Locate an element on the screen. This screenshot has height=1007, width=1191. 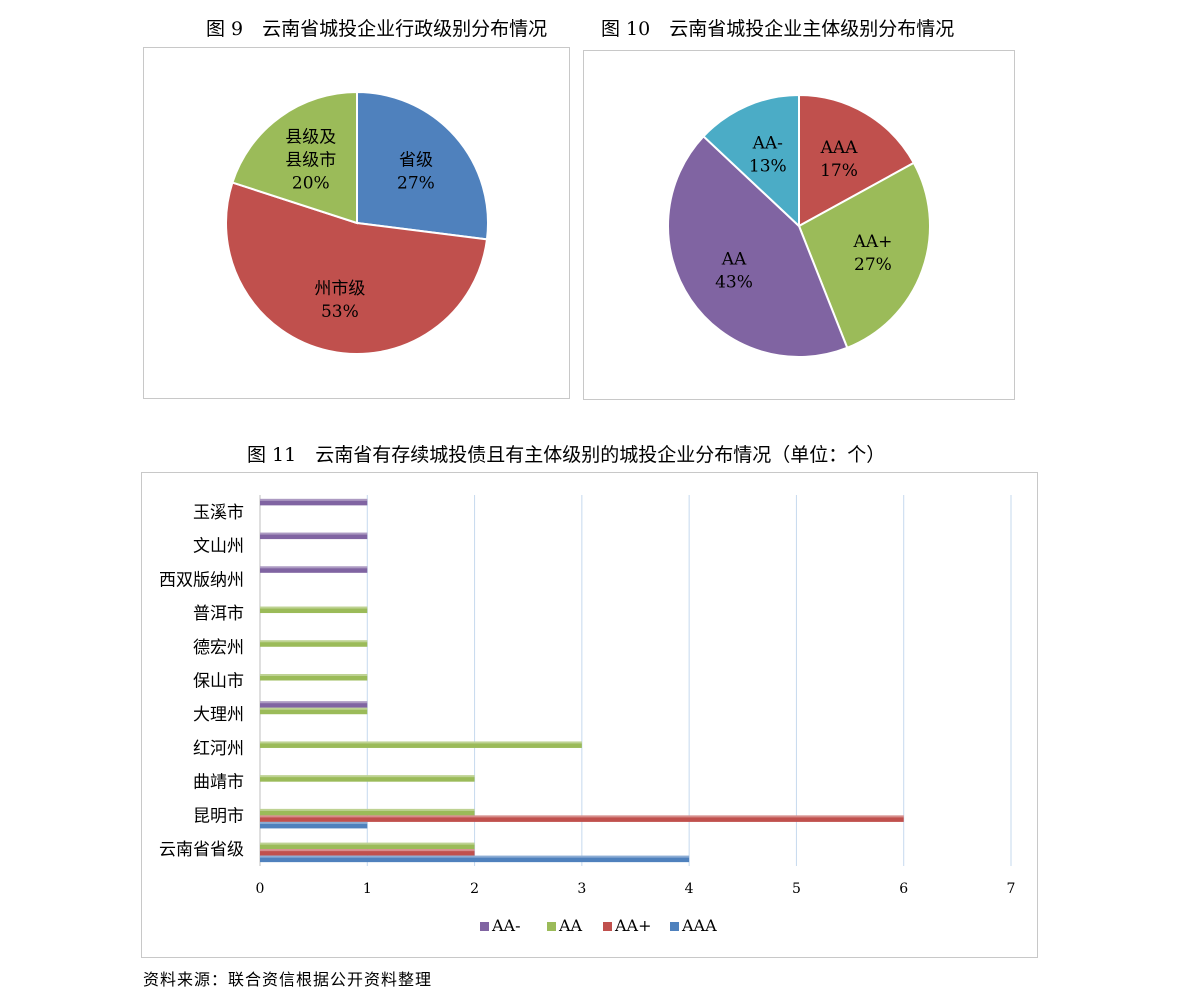
category-label: 玉溪市 is located at coordinates (218, 513).